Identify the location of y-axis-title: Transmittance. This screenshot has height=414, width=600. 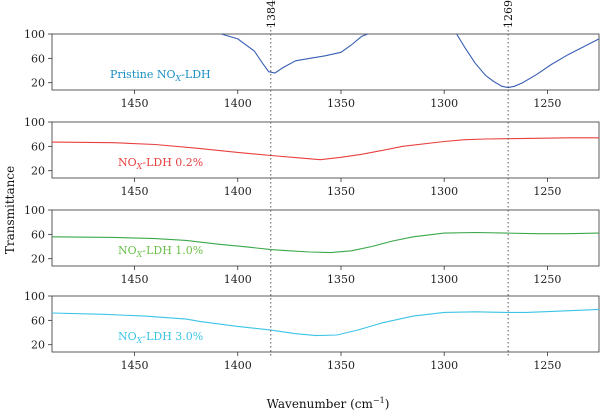
(10, 210).